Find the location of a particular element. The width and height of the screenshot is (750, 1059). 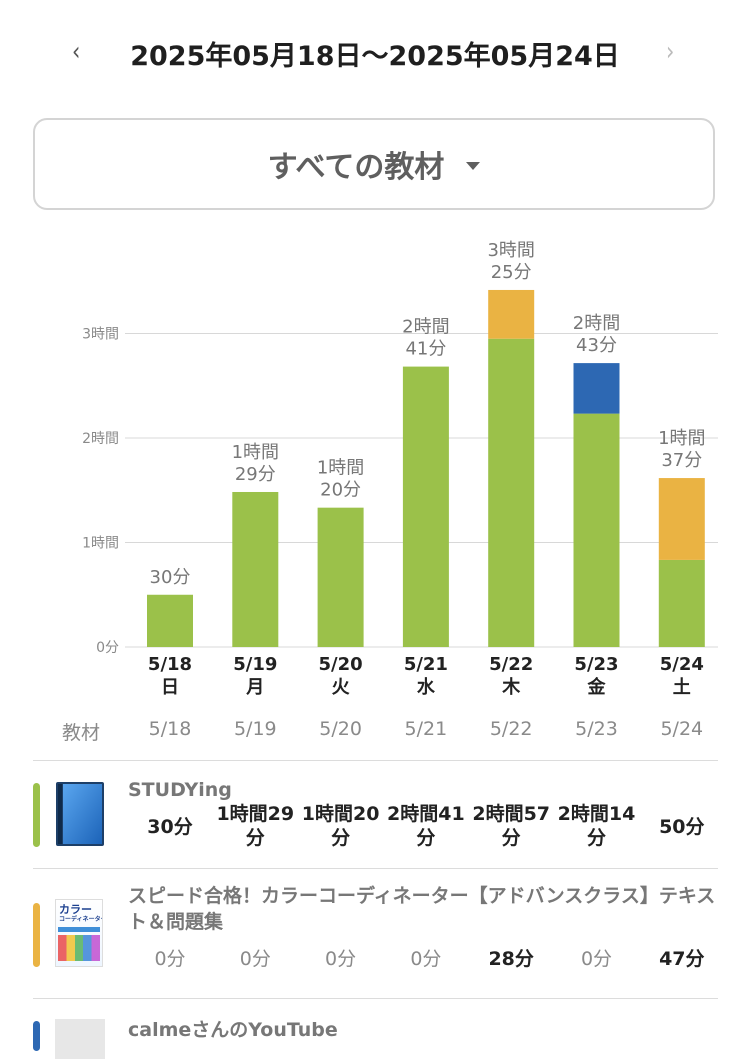

bar-total-label: 3時間 is located at coordinates (510, 250).